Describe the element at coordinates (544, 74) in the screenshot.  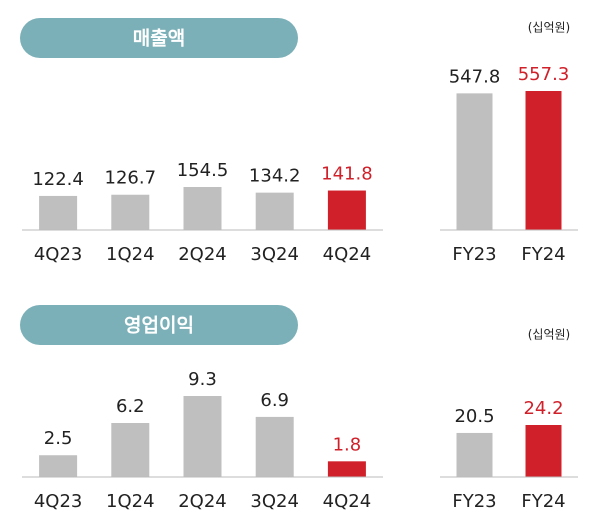
I see `value-label: 557.3` at that location.